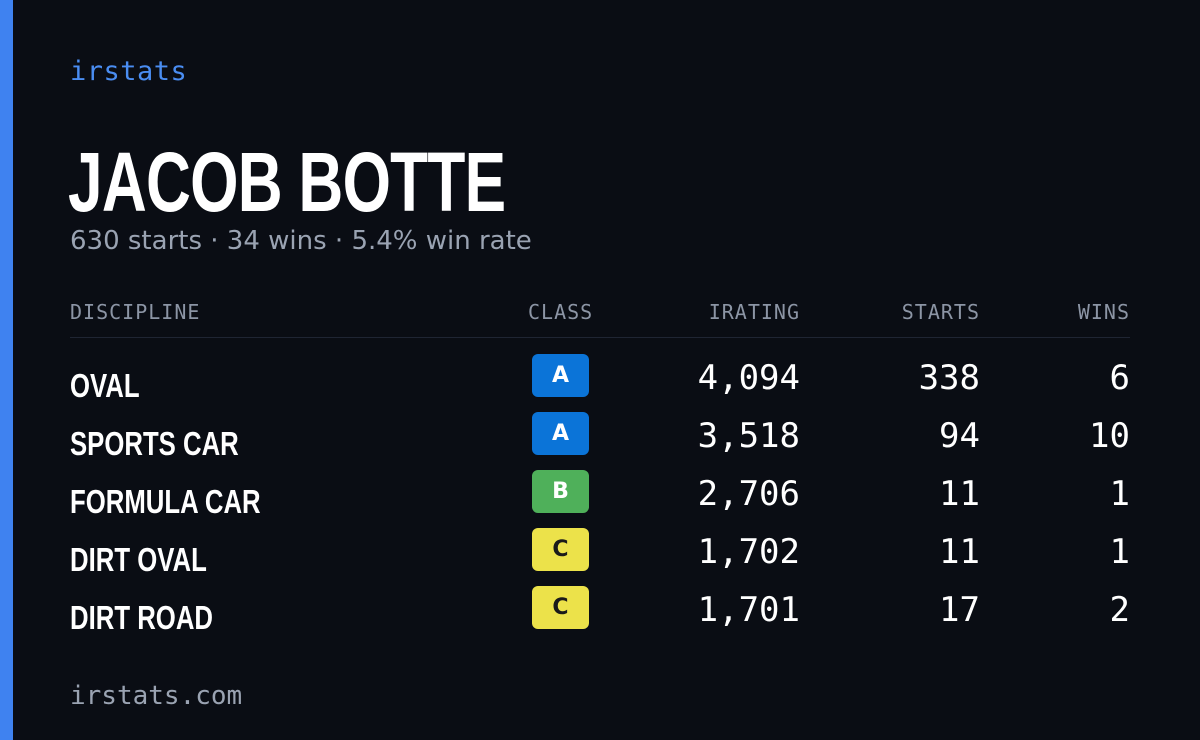  Describe the element at coordinates (600, 385) in the screenshot. I see `table-row: OVAL A 4,094 338 6` at that location.